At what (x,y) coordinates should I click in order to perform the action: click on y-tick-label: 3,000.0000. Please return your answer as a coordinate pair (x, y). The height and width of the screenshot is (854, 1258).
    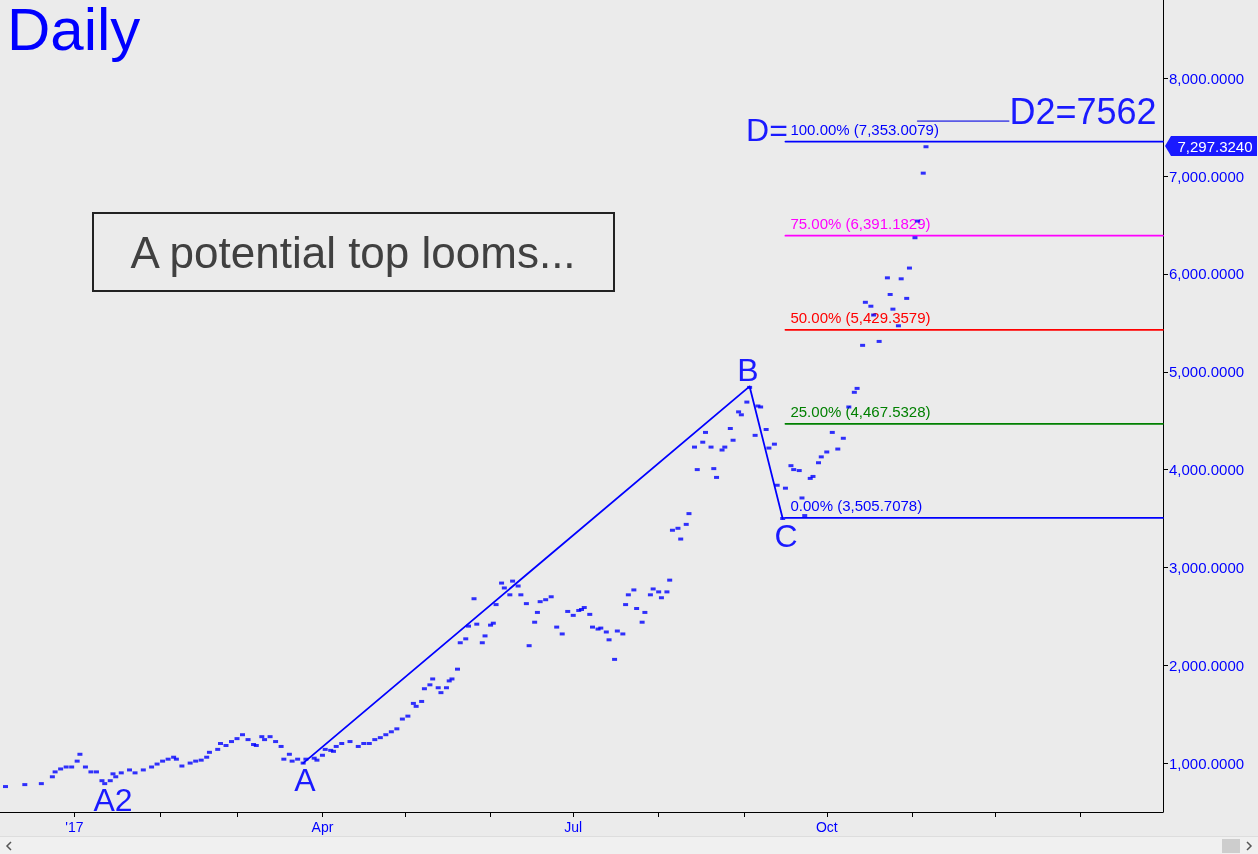
    Looking at the image, I should click on (1207, 567).